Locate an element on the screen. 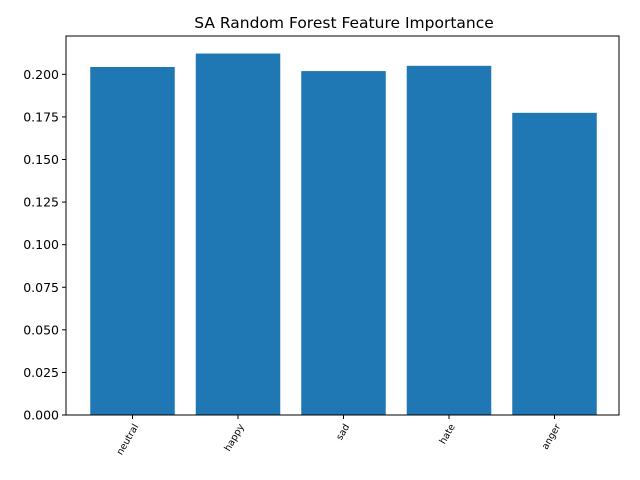  y-tick-label: 0.025 is located at coordinates (41, 372).